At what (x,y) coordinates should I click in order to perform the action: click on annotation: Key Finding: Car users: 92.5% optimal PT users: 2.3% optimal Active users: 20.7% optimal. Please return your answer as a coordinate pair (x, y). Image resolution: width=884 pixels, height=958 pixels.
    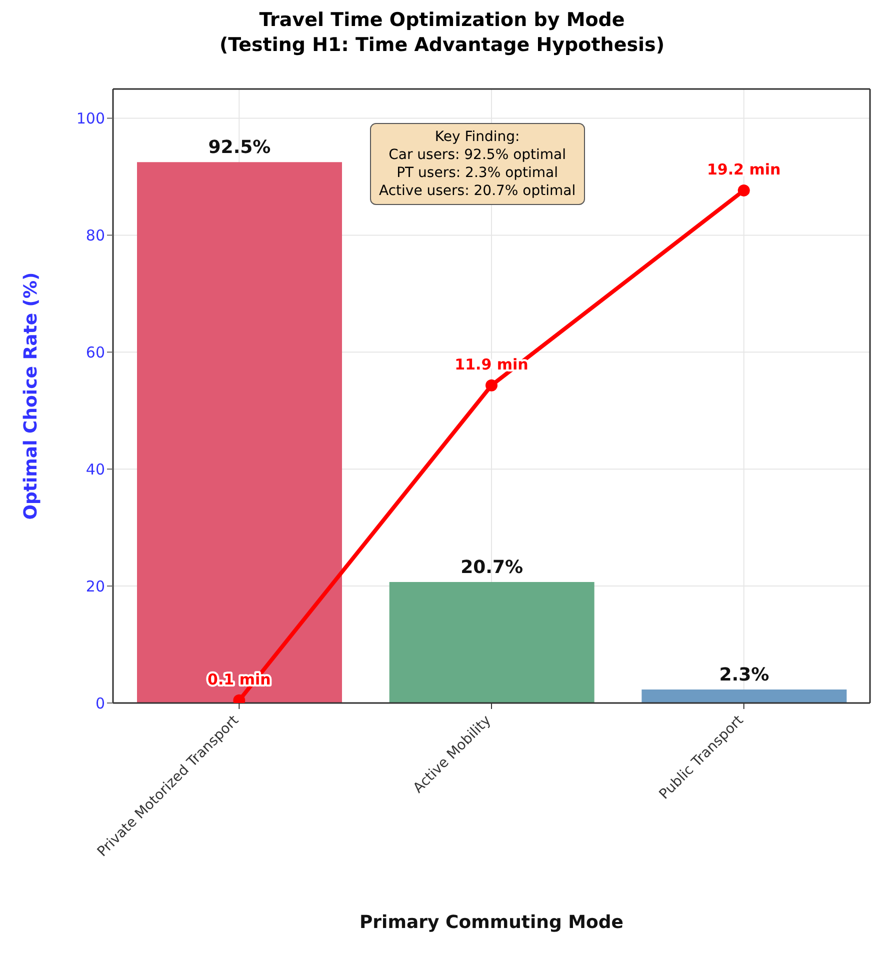
    Looking at the image, I should click on (477, 164).